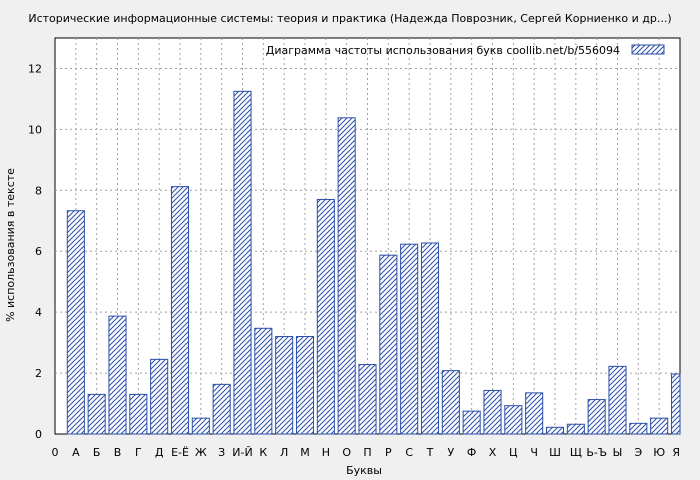 This screenshot has width=700, height=480. Describe the element at coordinates (534, 413) in the screenshot. I see `bar-Ч` at that location.